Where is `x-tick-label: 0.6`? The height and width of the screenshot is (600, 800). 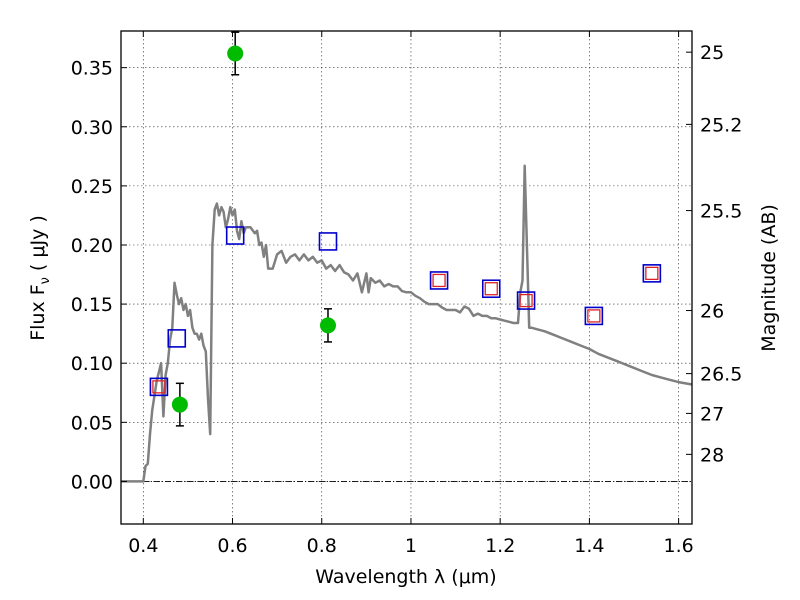 x-tick-label: 0.6 is located at coordinates (232, 546).